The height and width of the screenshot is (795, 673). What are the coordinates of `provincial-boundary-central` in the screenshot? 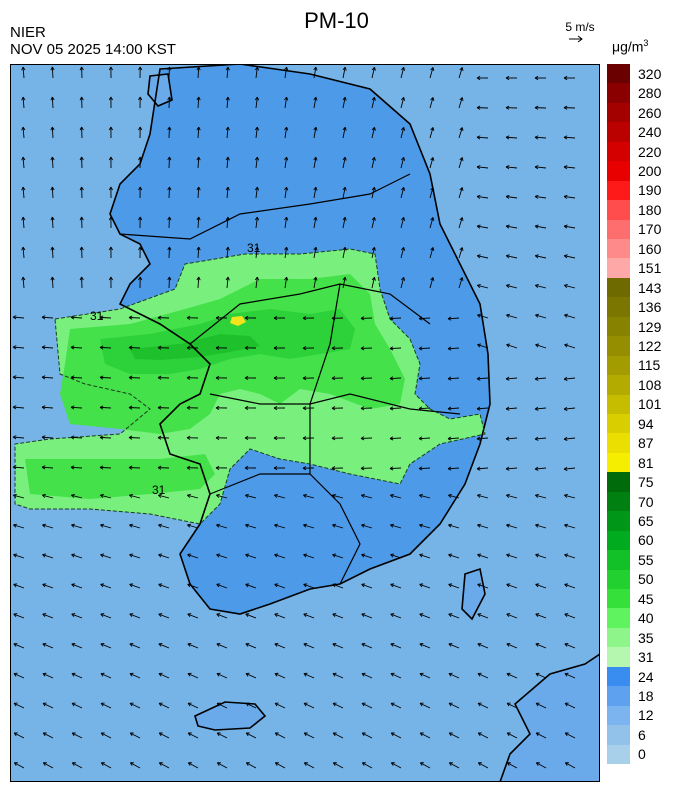 It's located at (310, 314).